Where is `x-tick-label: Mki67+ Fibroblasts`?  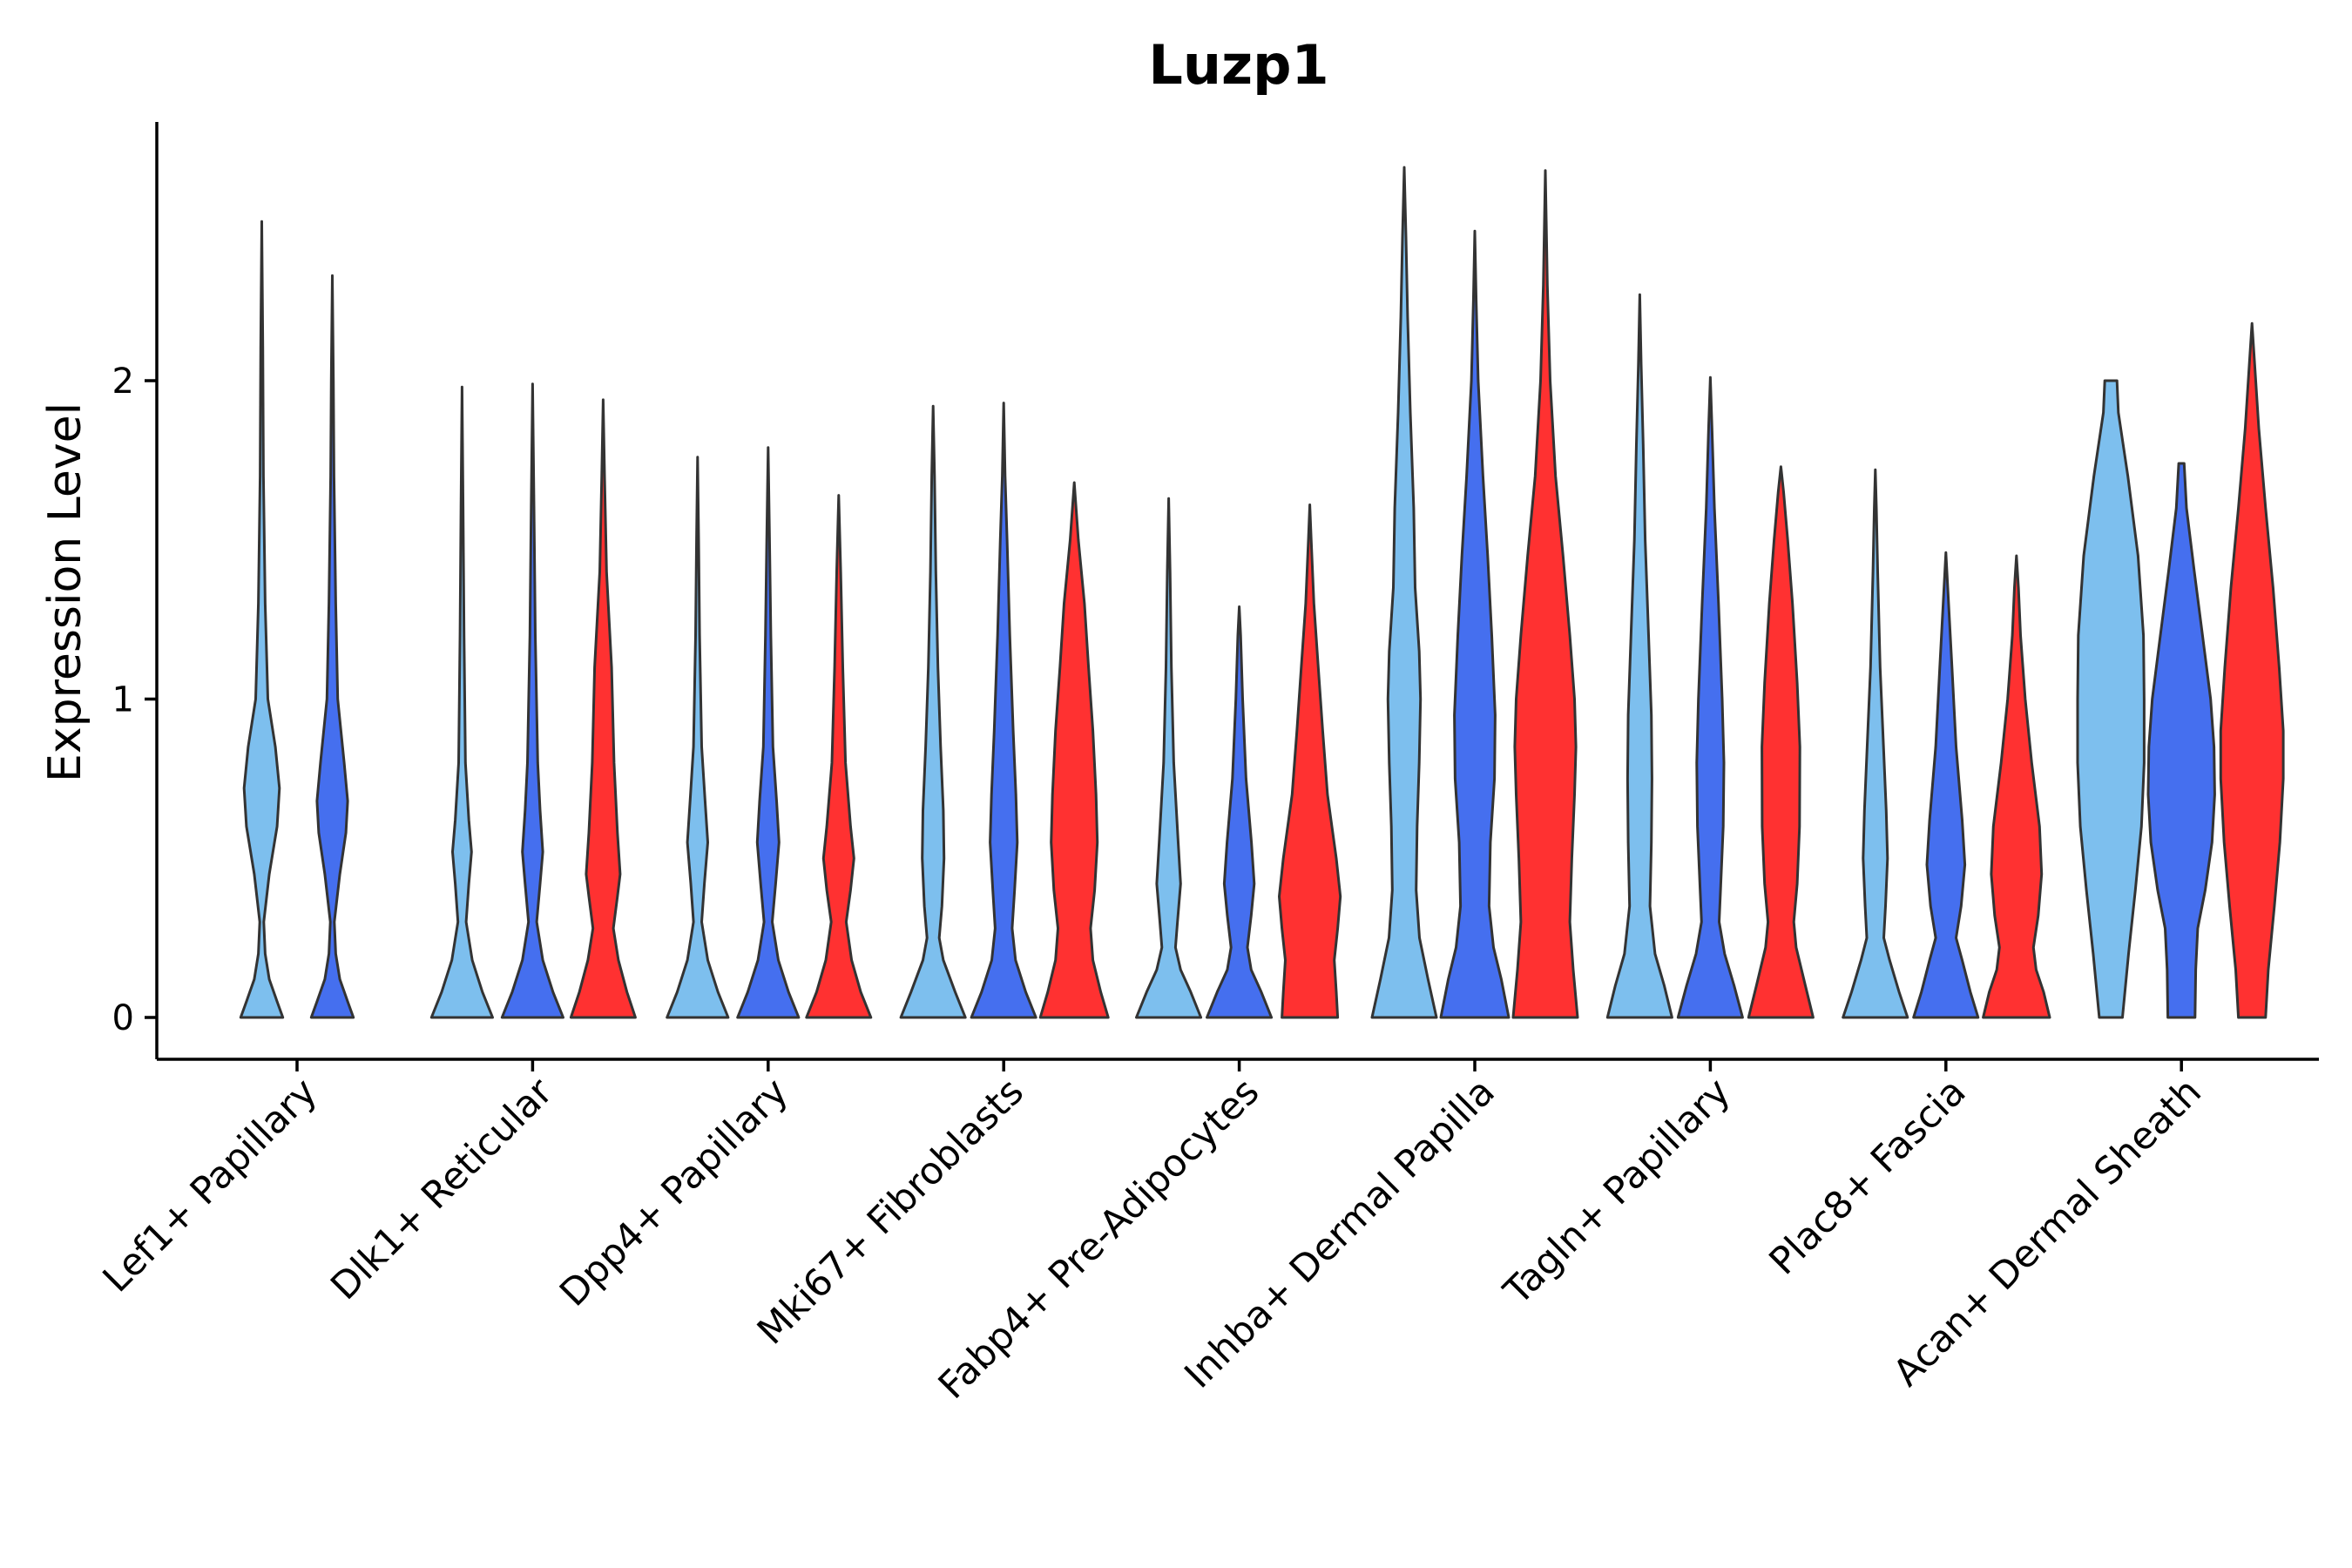 x-tick-label: Mki67+ Fibroblasts is located at coordinates (890, 1211).